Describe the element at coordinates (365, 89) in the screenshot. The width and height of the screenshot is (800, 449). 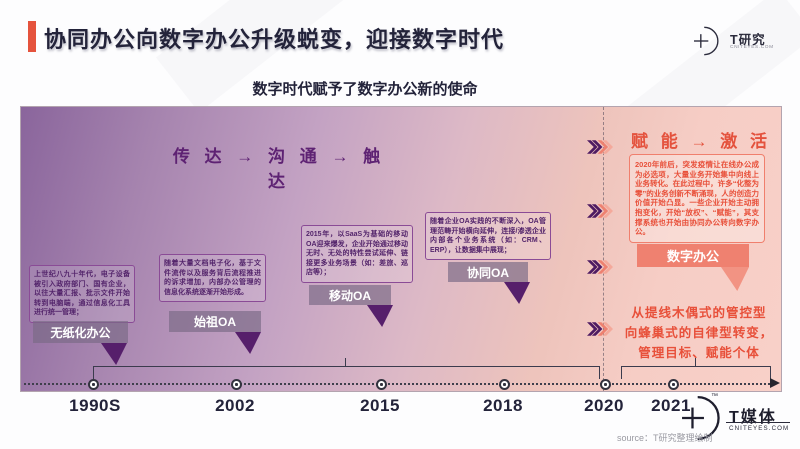
I see `subtitle: 数字时代赋予了数字办公新的使命` at that location.